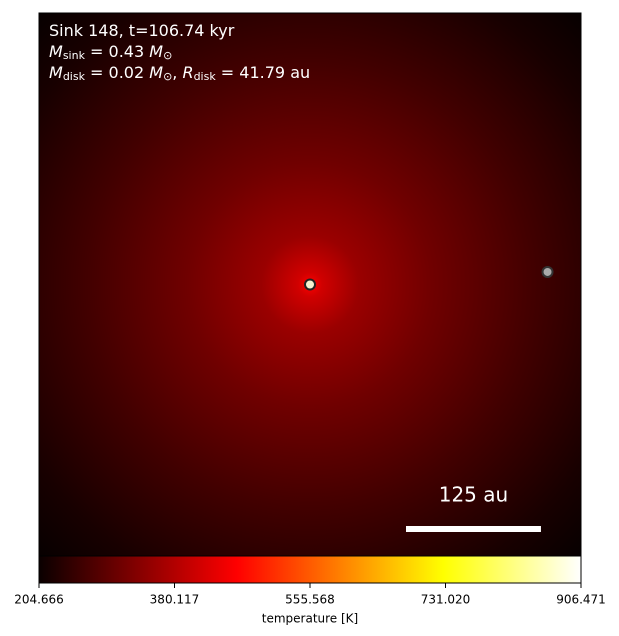 Image resolution: width=619 pixels, height=636 pixels. Describe the element at coordinates (473, 495) in the screenshot. I see `scale-bar-label: 125 au` at that location.